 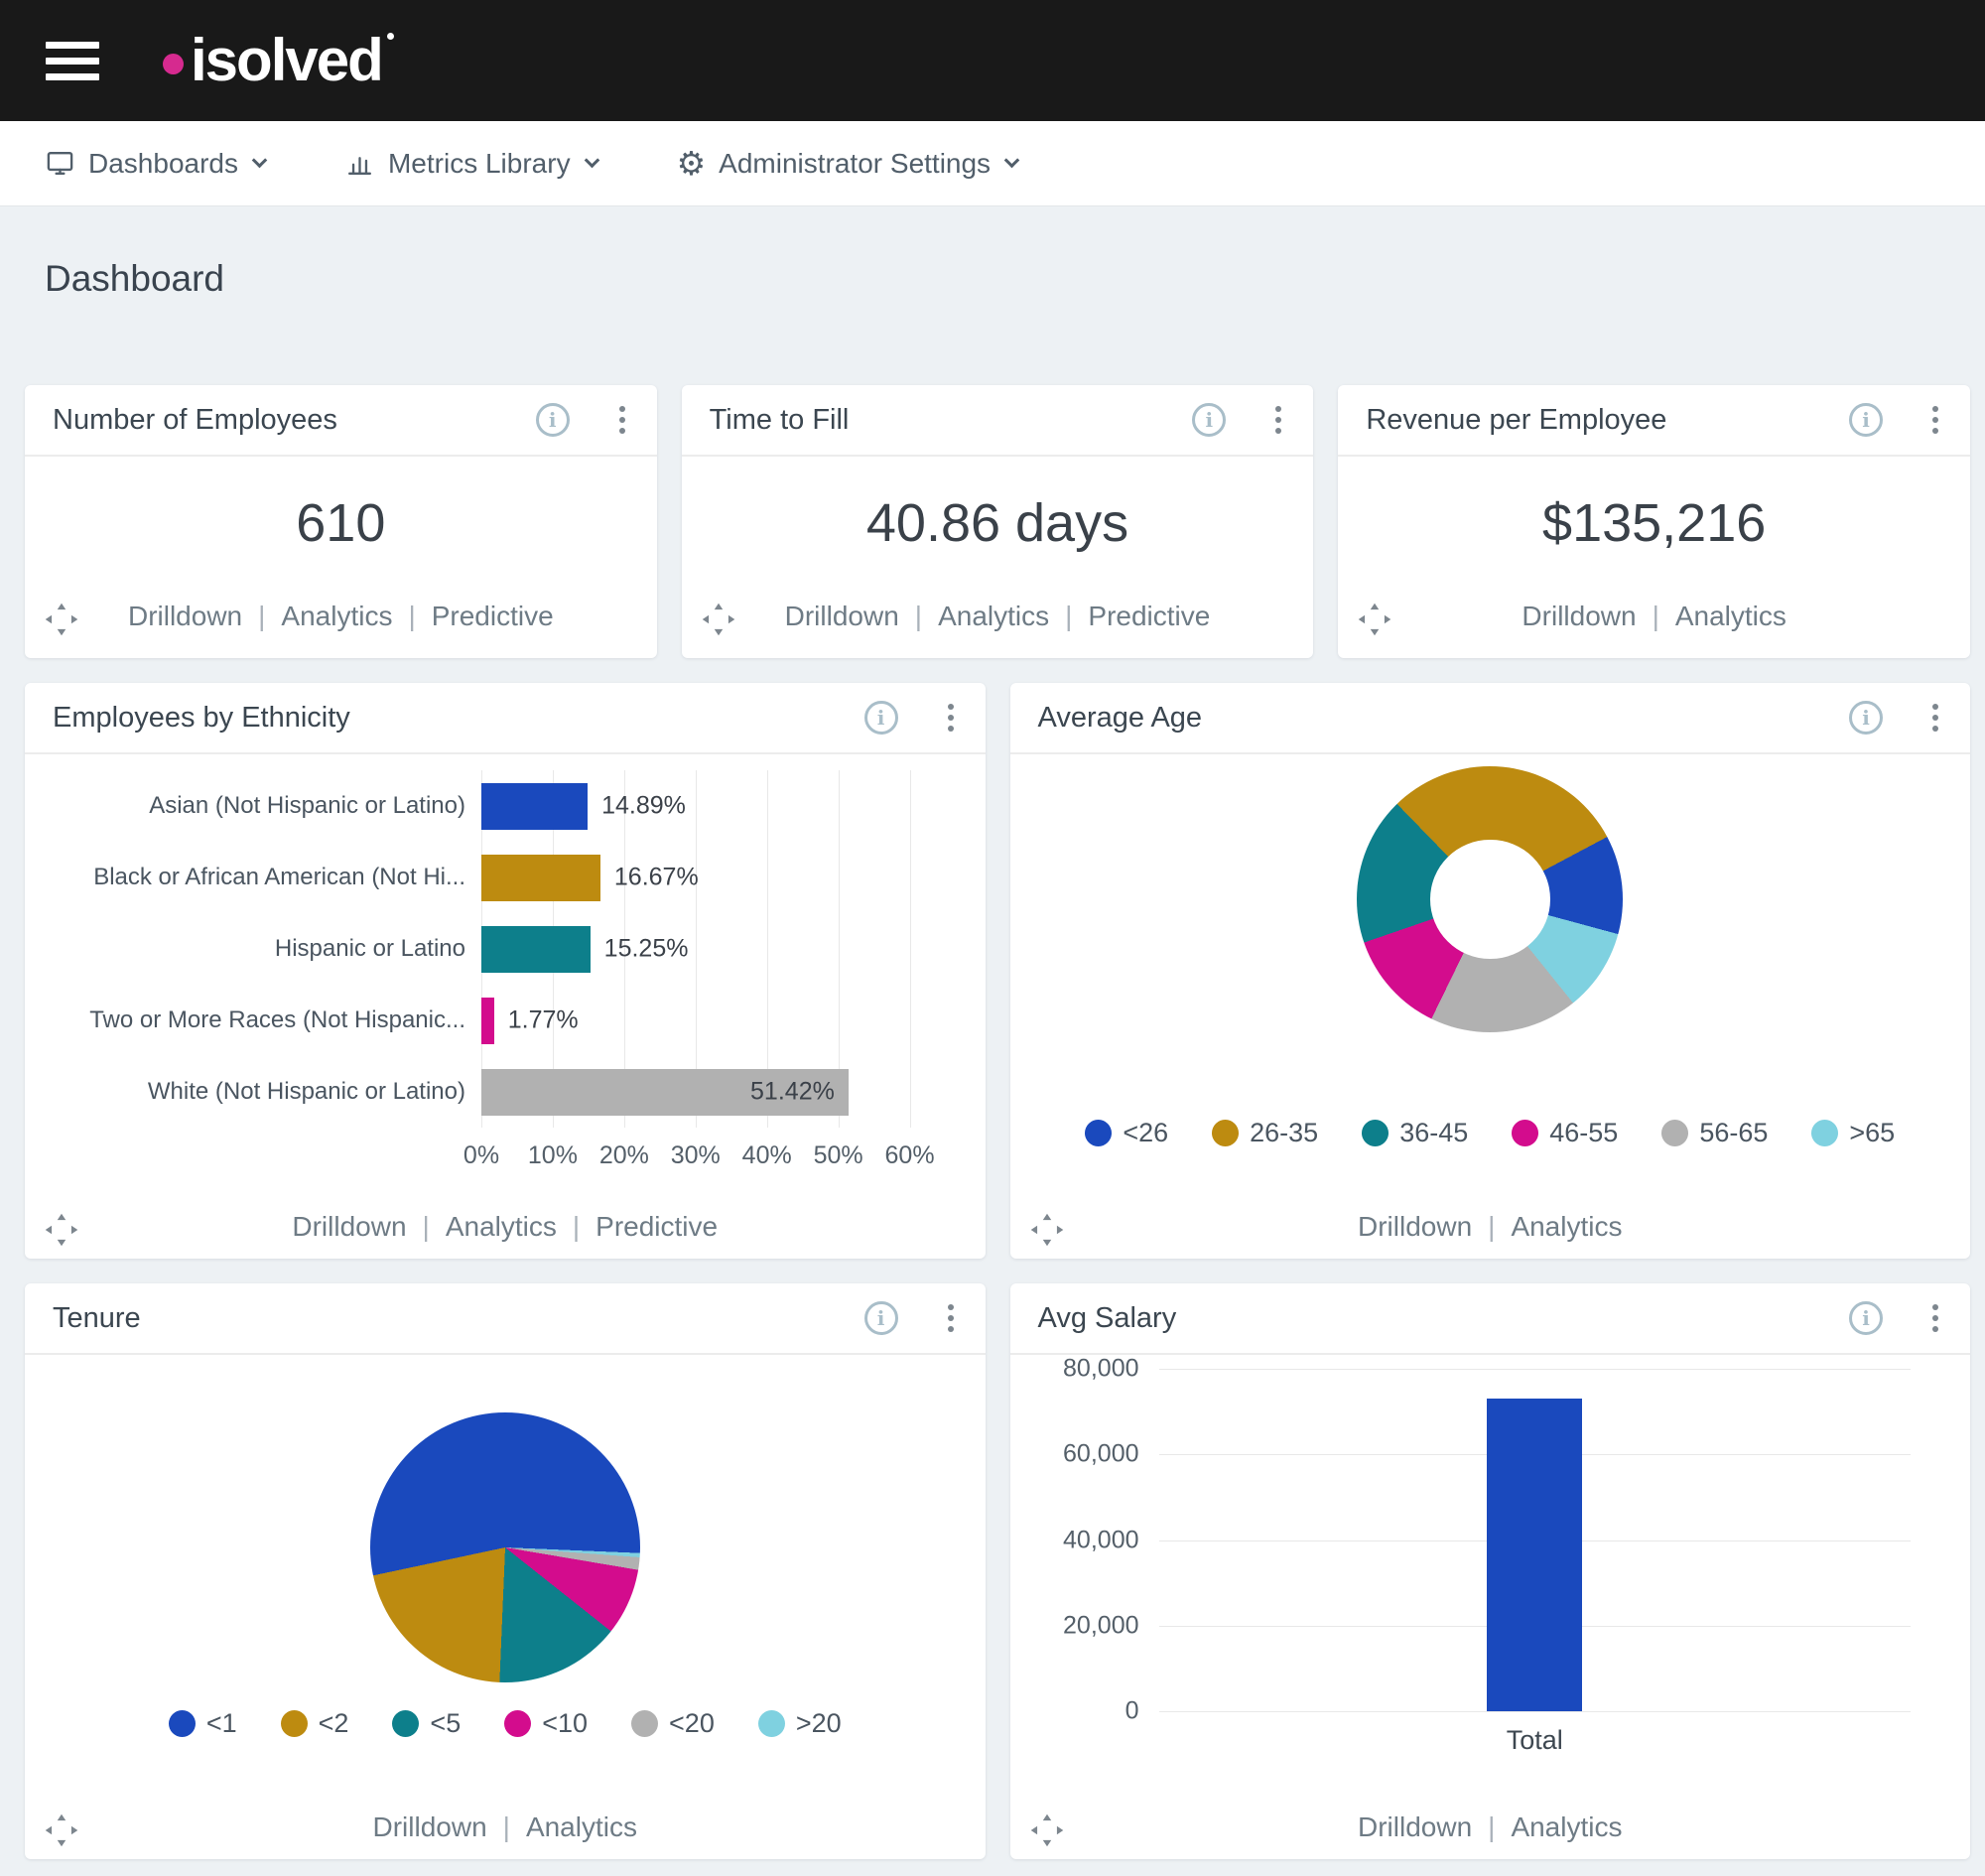 I want to click on legend-item: >20, so click(x=800, y=1723).